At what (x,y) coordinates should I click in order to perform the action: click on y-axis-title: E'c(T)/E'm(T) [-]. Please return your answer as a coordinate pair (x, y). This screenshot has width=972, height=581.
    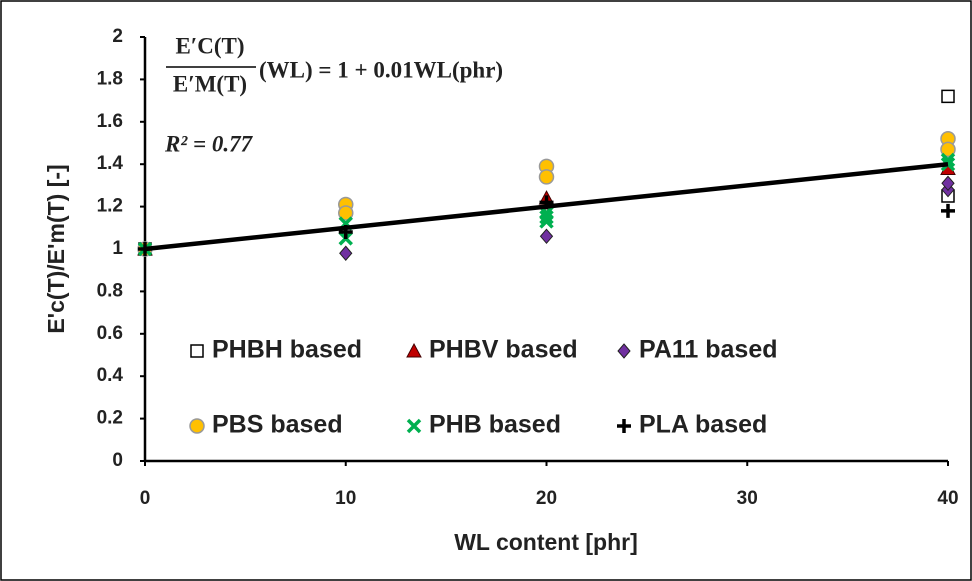
    Looking at the image, I should click on (56, 248).